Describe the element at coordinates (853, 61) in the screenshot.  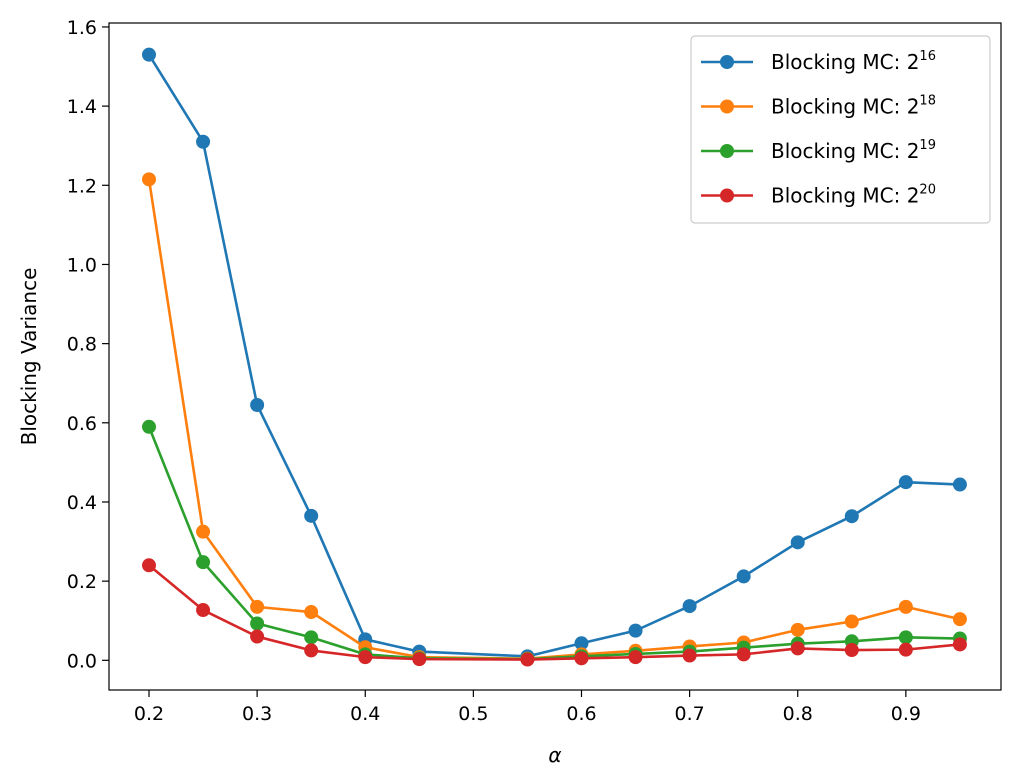
I see `legend-label: Blocking MC: 216` at that location.